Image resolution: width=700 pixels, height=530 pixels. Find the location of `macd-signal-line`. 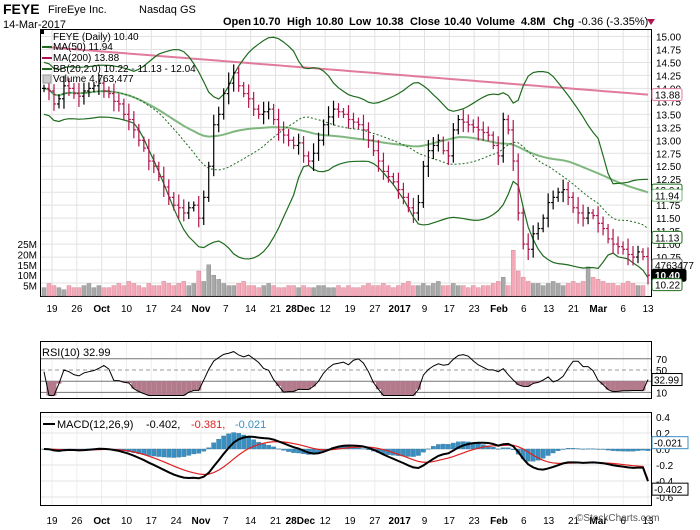

macd-signal-line is located at coordinates (346, 460).